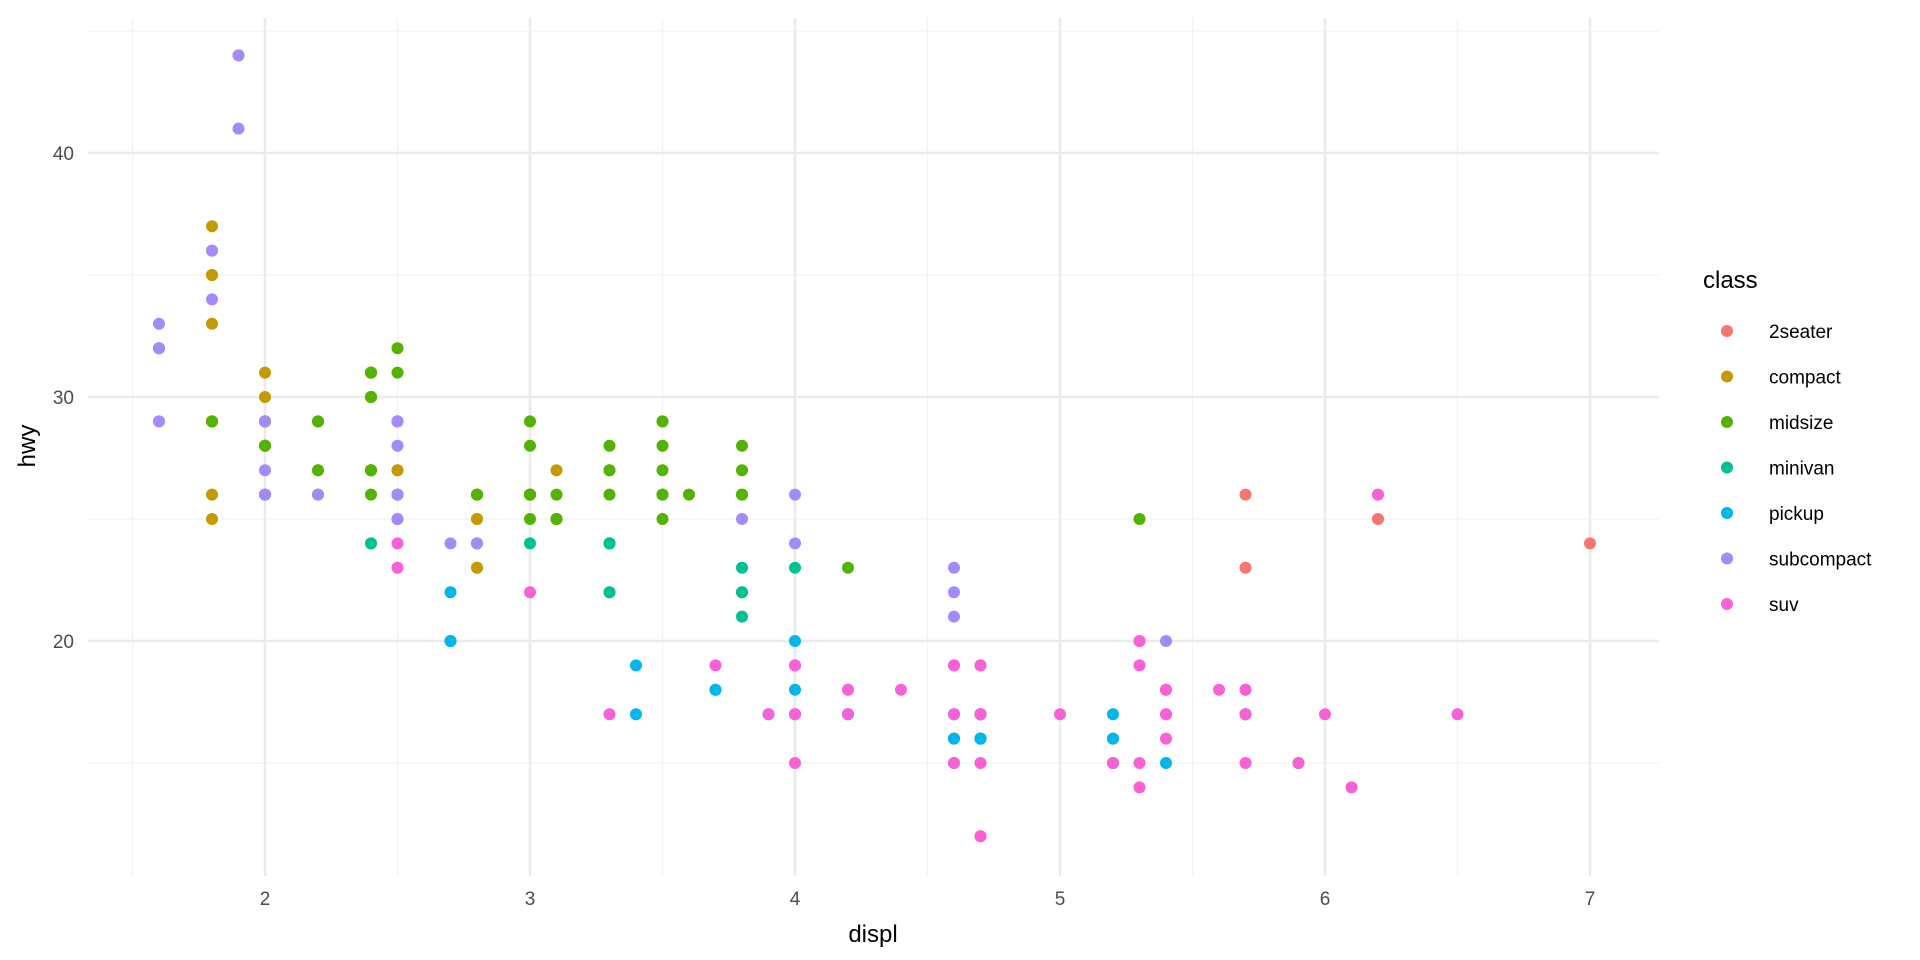 The image size is (1920, 960). Describe the element at coordinates (1796, 560) in the screenshot. I see `legend-item-subcompact: subcompact` at that location.